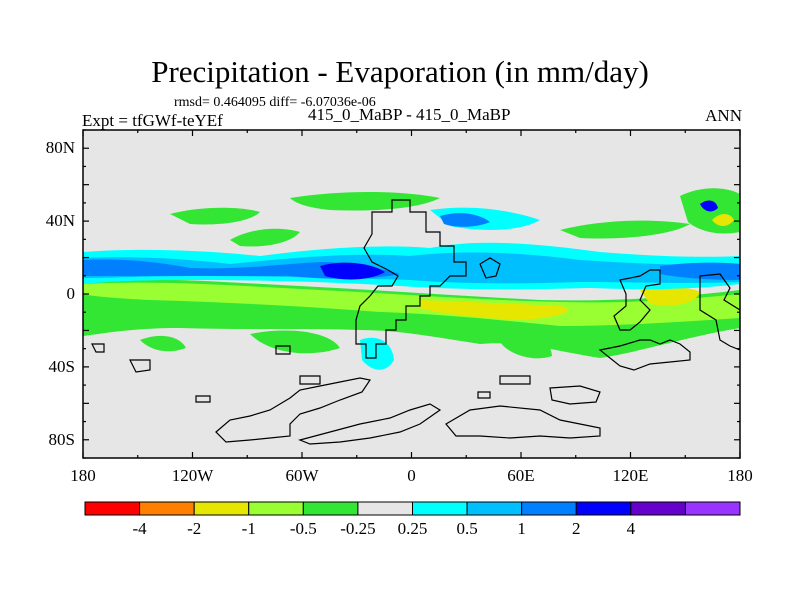 The height and width of the screenshot is (600, 800). Describe the element at coordinates (194, 528) in the screenshot. I see `colorbar-label: -2` at that location.